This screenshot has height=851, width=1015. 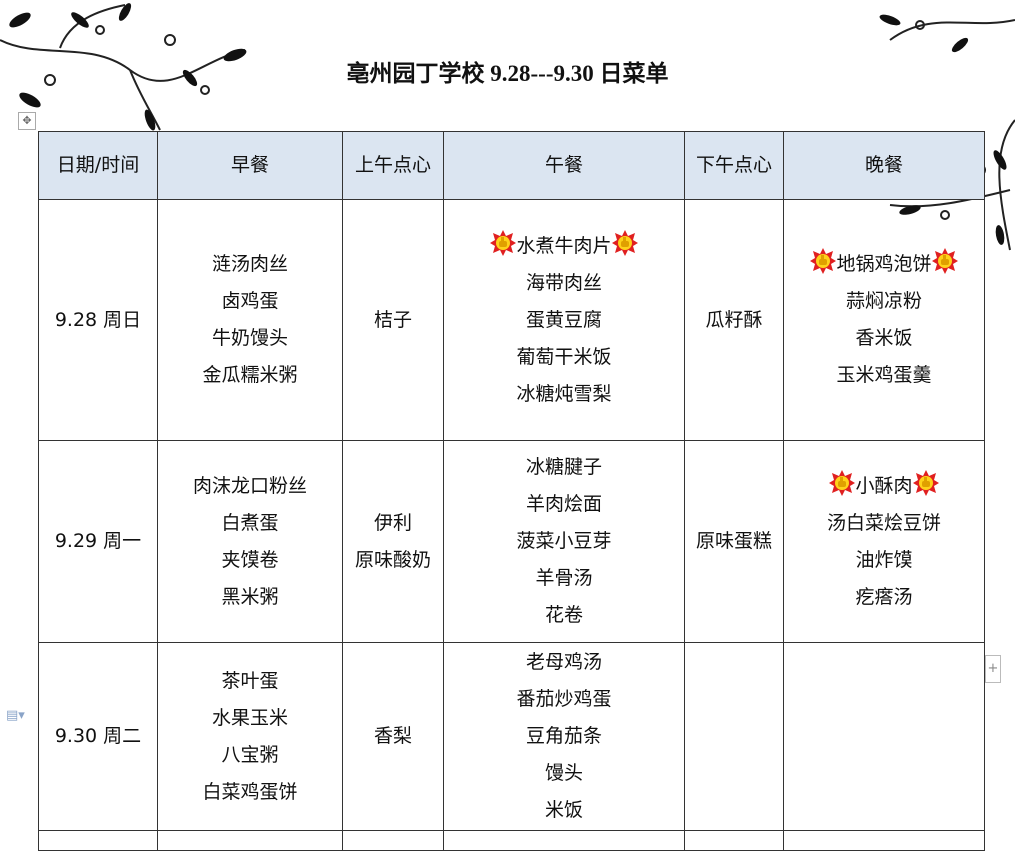 What do you see at coordinates (884, 264) in the screenshot?
I see `menu-item: 地锅鸡泡饼` at bounding box center [884, 264].